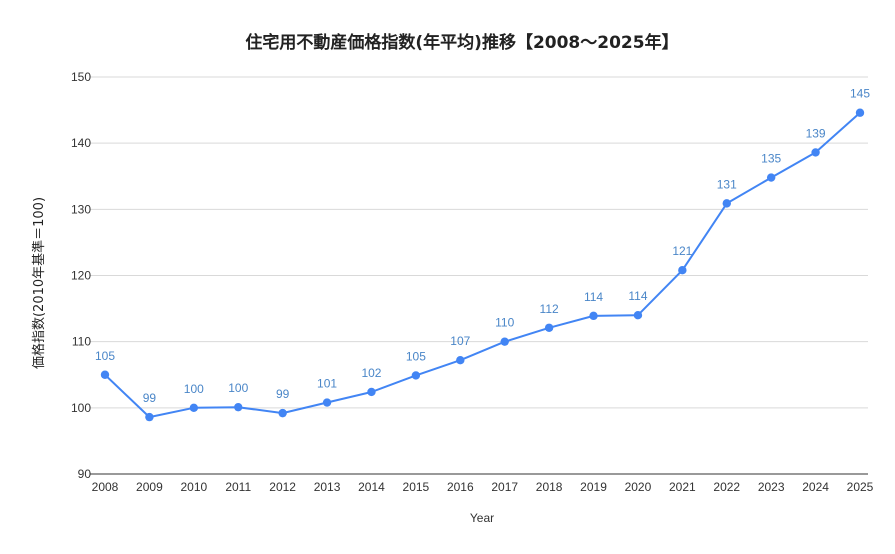 Image resolution: width=895 pixels, height=554 pixels. What do you see at coordinates (371, 487) in the screenshot?
I see `x-tick-label: 2014` at bounding box center [371, 487].